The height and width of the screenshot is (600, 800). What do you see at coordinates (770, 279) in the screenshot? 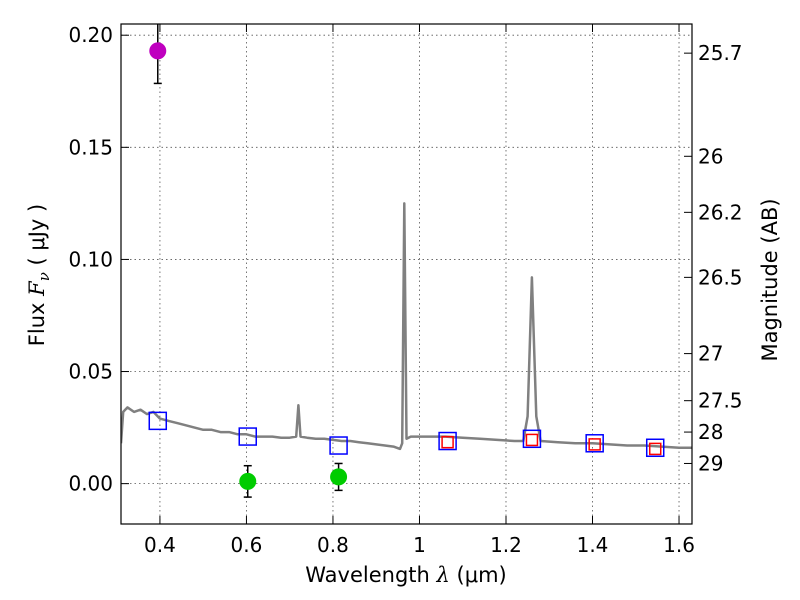
I see `y2-axis-label: Magnitude (AB)` at bounding box center [770, 279].